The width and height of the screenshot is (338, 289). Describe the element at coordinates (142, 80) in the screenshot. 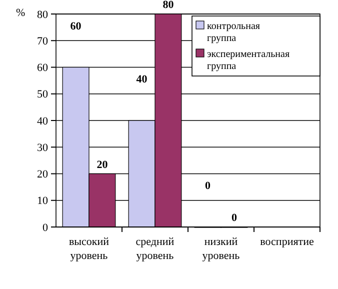

I see `data-label: 40` at that location.